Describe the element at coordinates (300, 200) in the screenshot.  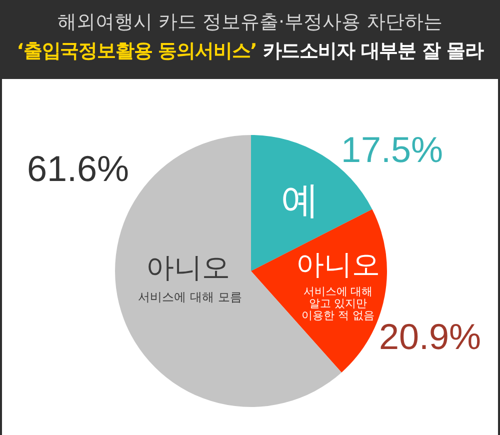
I see `slice-label: 예` at that location.